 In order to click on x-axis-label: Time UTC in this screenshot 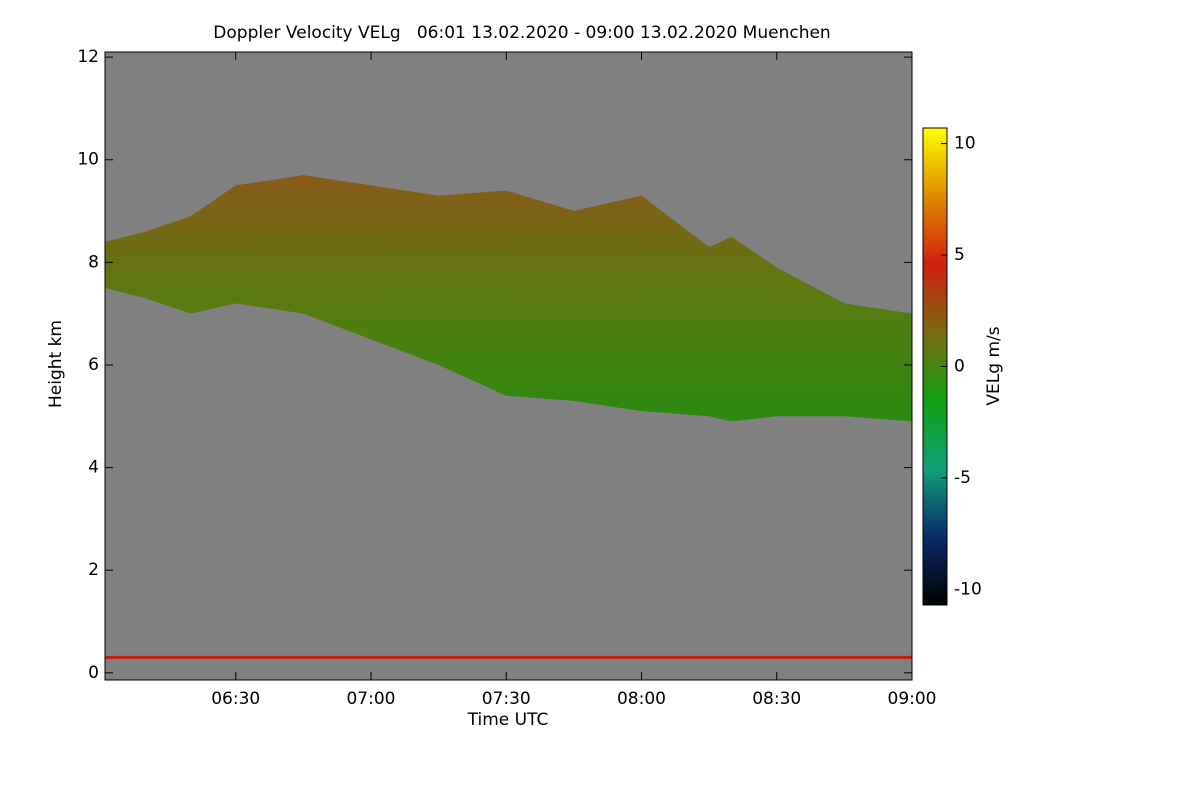, I will do `click(508, 720)`.